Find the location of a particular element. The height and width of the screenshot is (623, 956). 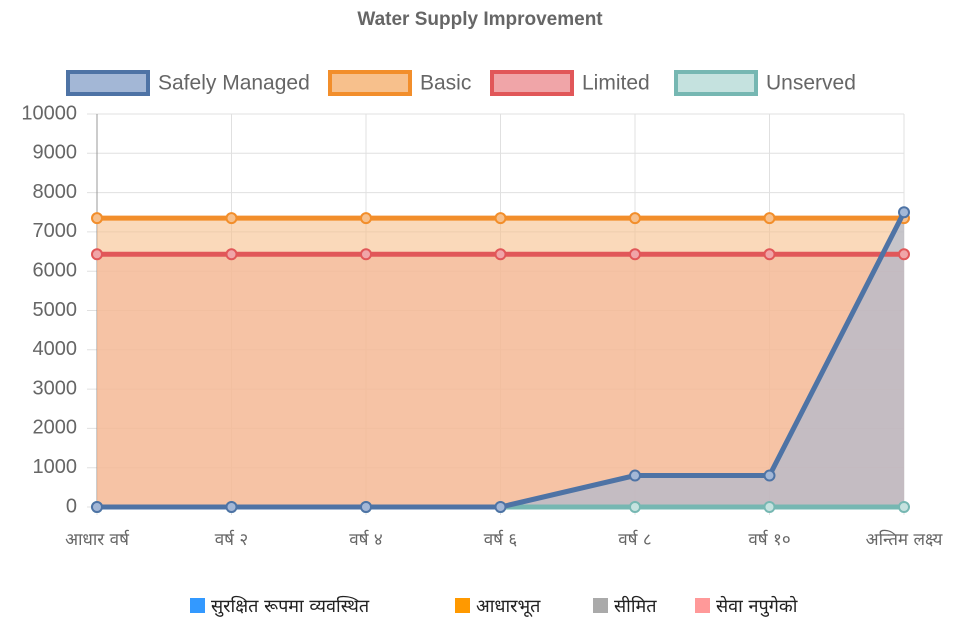

x-tick-label: वर्ष ६ is located at coordinates (501, 539).